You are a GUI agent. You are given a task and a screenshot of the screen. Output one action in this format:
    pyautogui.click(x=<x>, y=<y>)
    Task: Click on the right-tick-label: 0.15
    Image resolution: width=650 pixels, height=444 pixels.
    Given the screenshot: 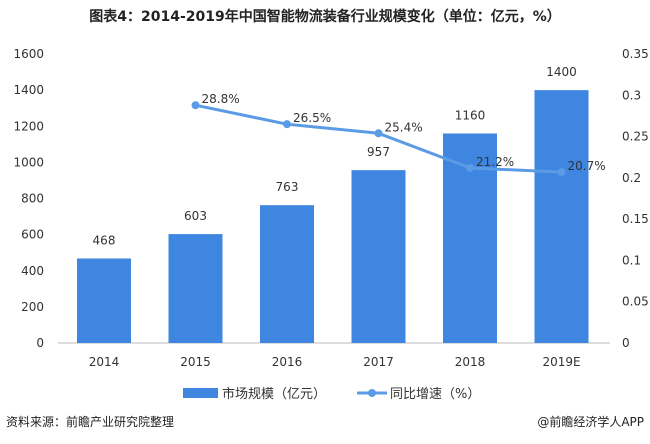 What is the action you would take?
    pyautogui.click(x=635, y=219)
    